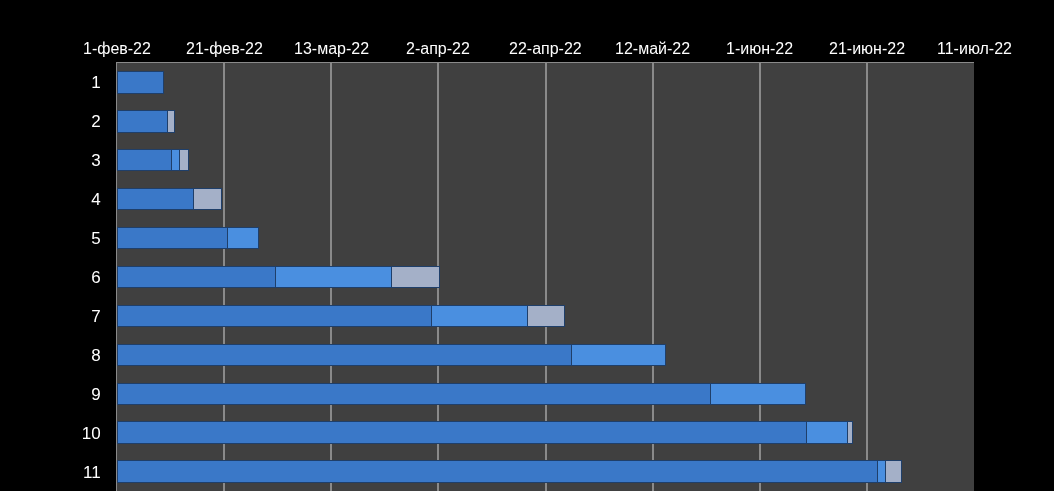 The width and height of the screenshot is (1054, 491). I want to click on y-tick-label: 7, so click(96, 316).